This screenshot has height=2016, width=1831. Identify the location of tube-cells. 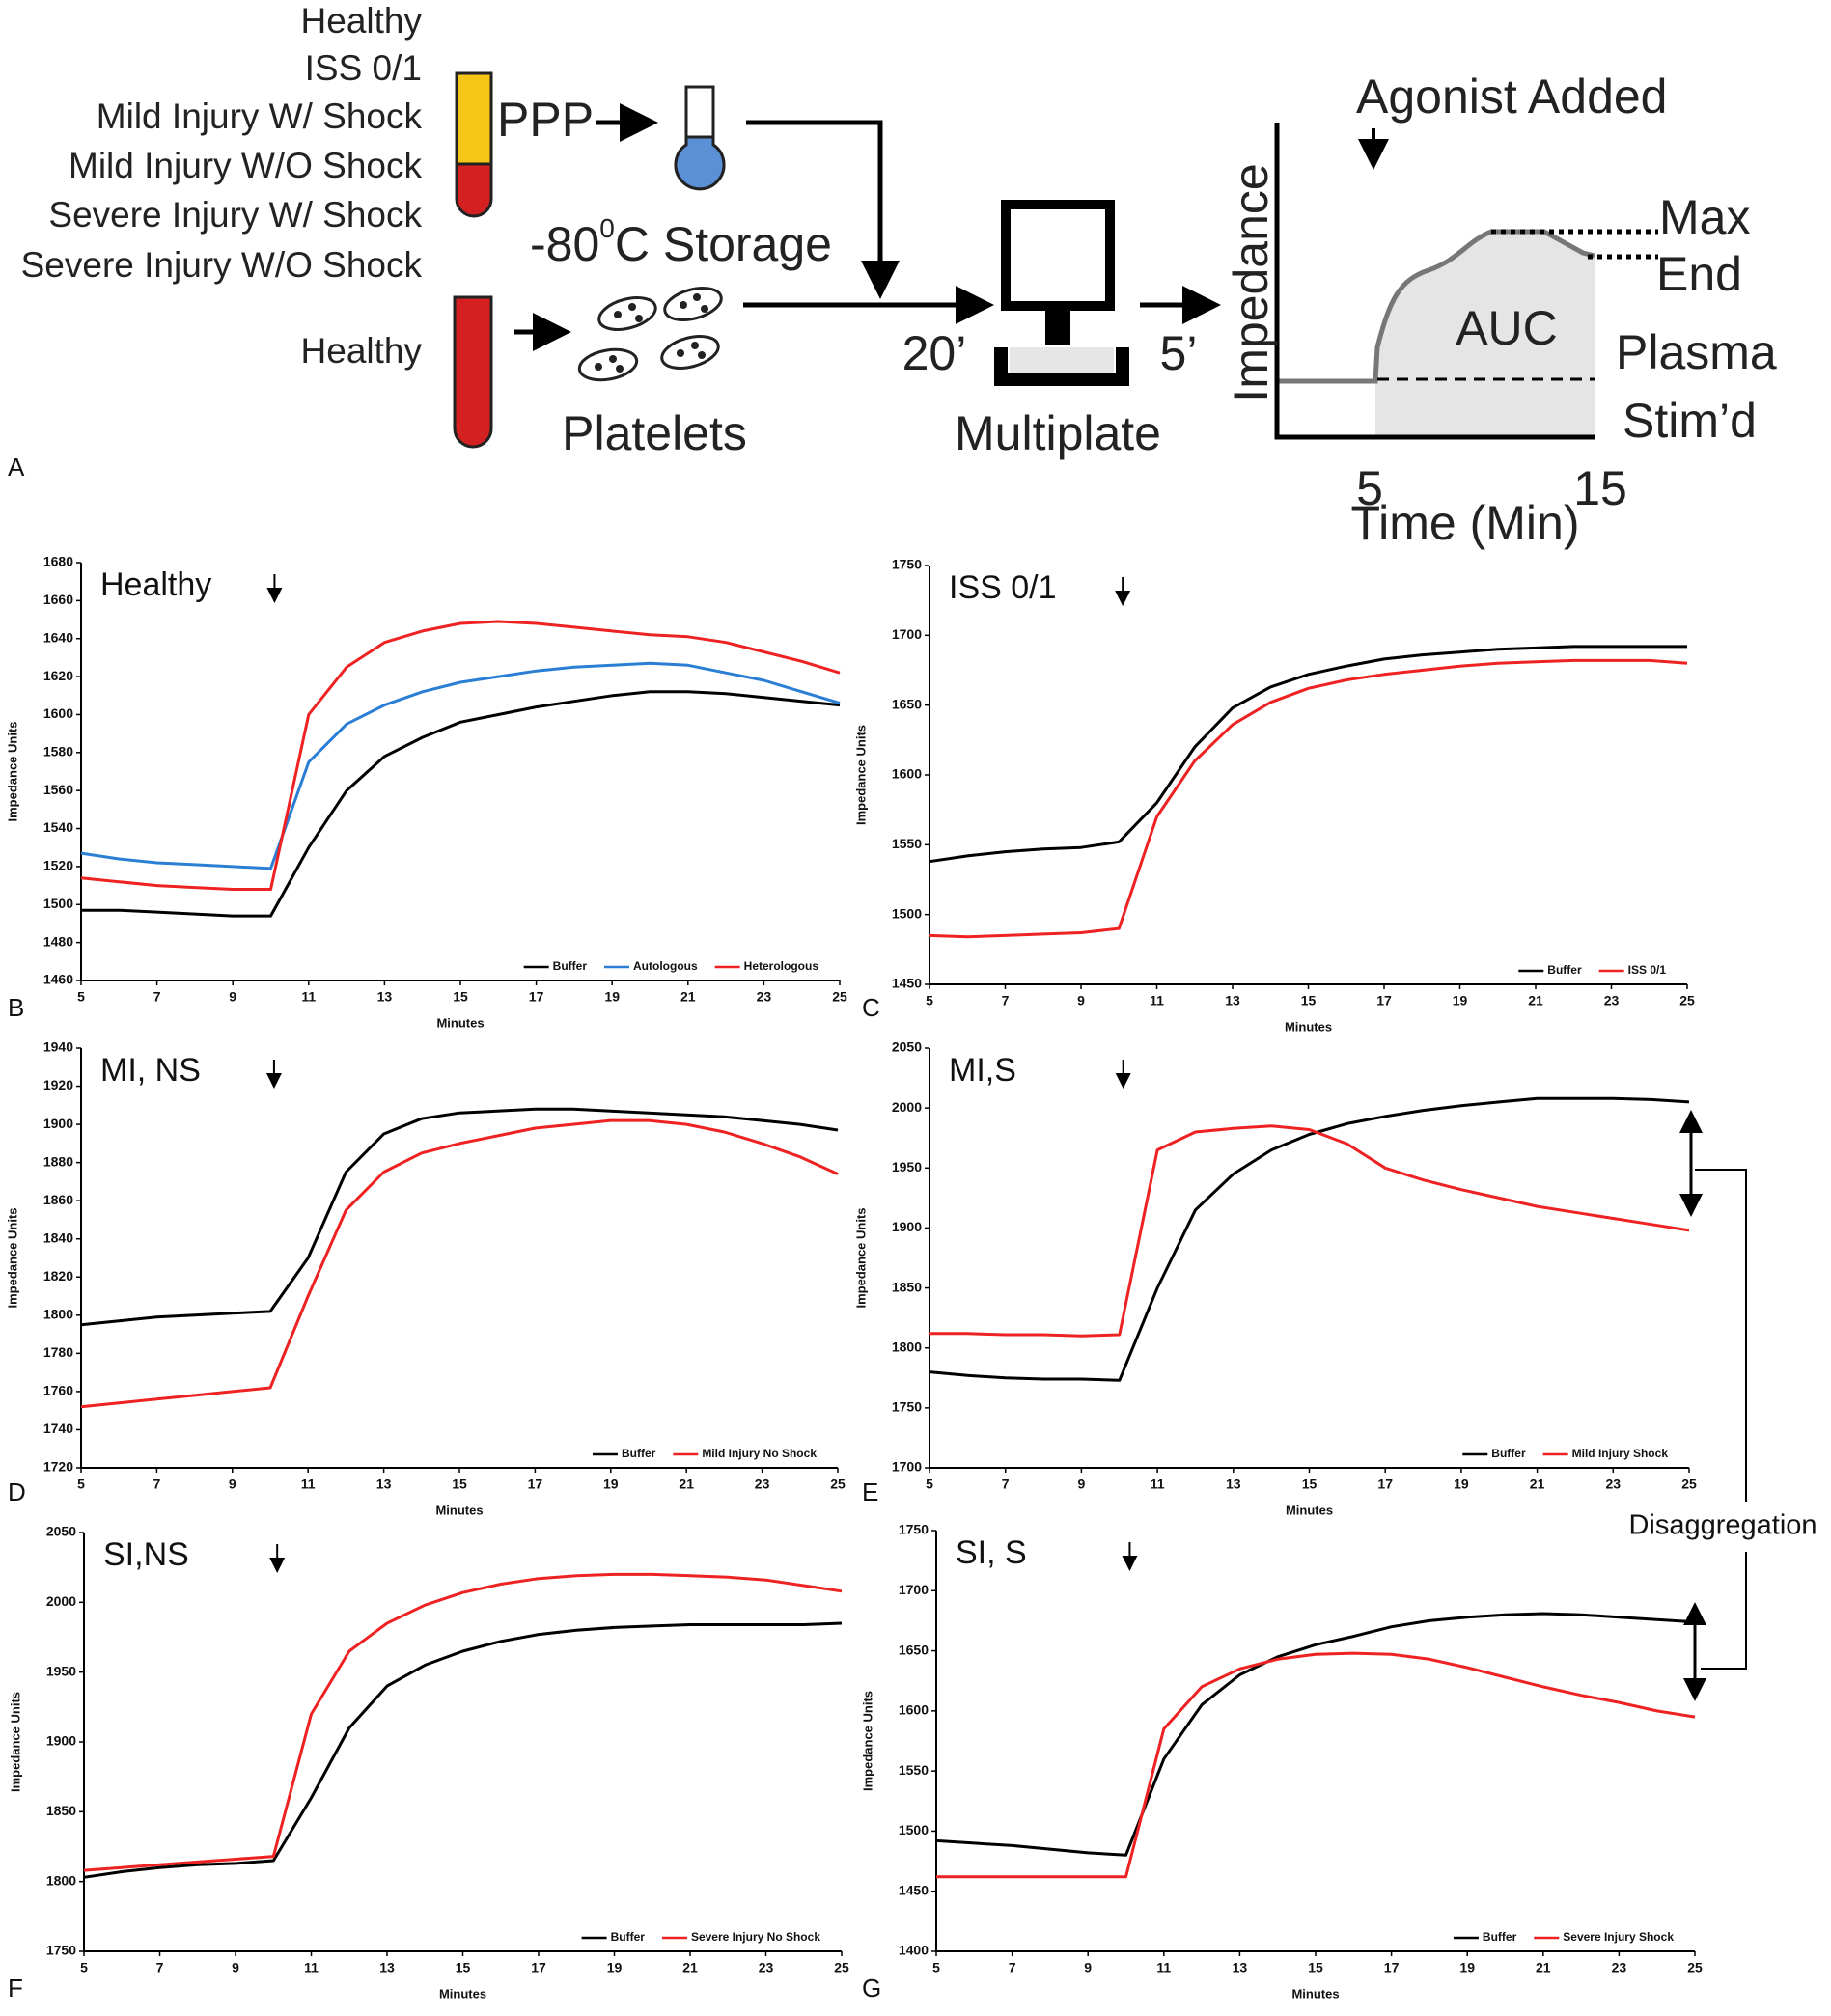
(474, 190).